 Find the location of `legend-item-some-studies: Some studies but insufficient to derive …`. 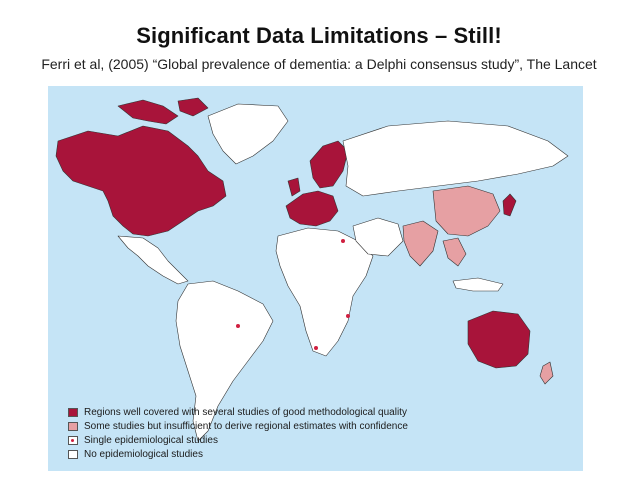

legend-item-some-studies: Some studies but insufficient to derive … is located at coordinates (278, 426).